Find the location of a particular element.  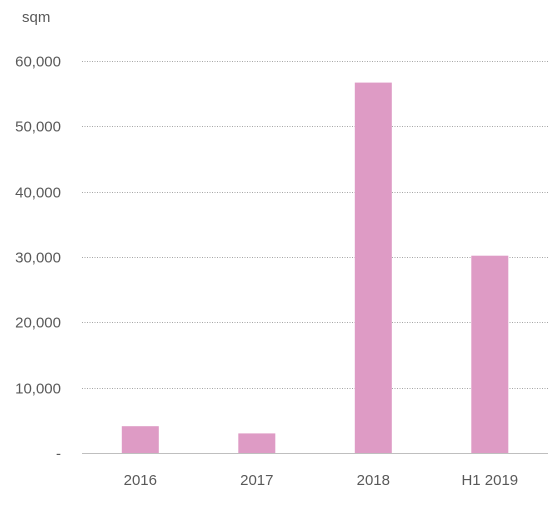

x-tick-label: 2017 is located at coordinates (256, 480).